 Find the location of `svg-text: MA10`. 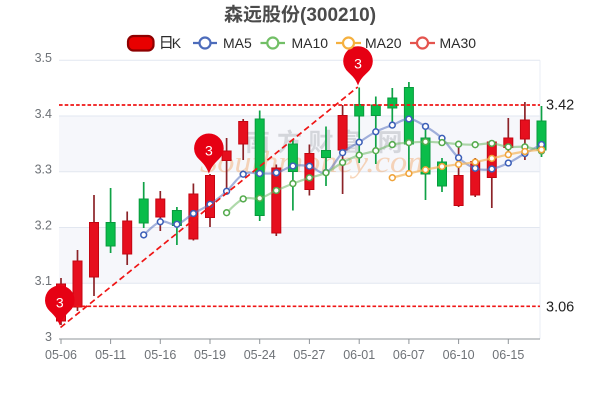

svg-text: MA10 is located at coordinates (310, 43).